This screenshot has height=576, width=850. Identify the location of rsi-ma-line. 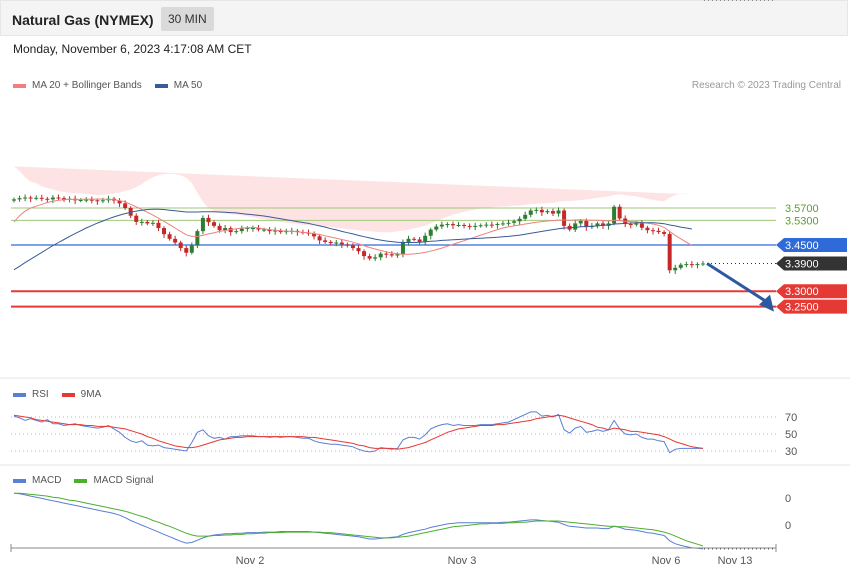
(358, 432).